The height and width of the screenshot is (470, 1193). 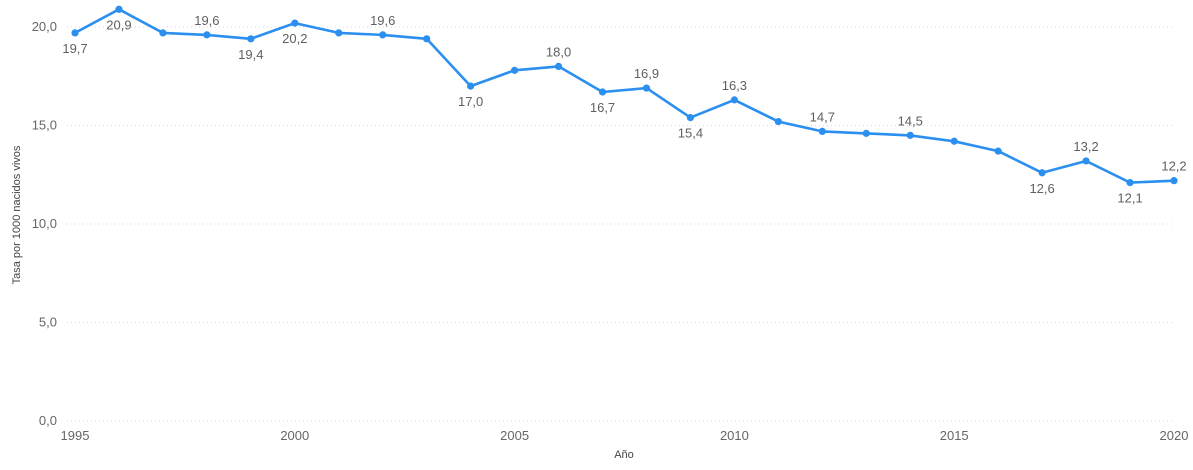 I want to click on x-tick-label: 2005, so click(x=514, y=435).